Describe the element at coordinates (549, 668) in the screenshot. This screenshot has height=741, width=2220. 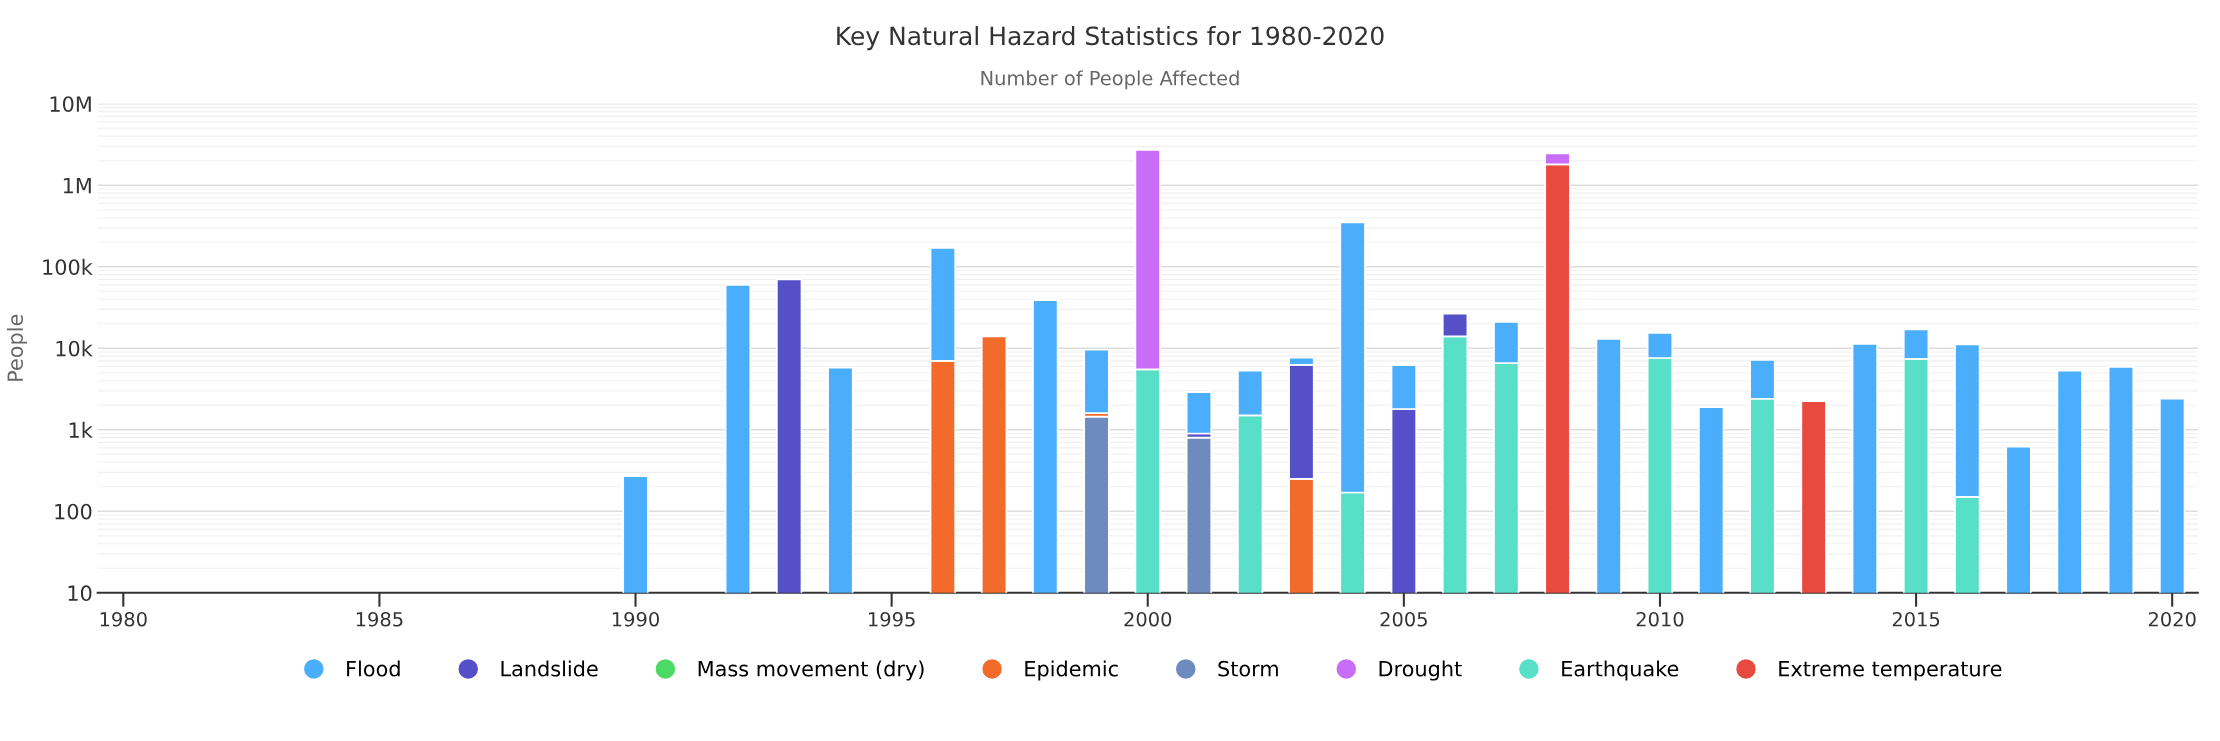
I see `legend-label: Landslide` at that location.